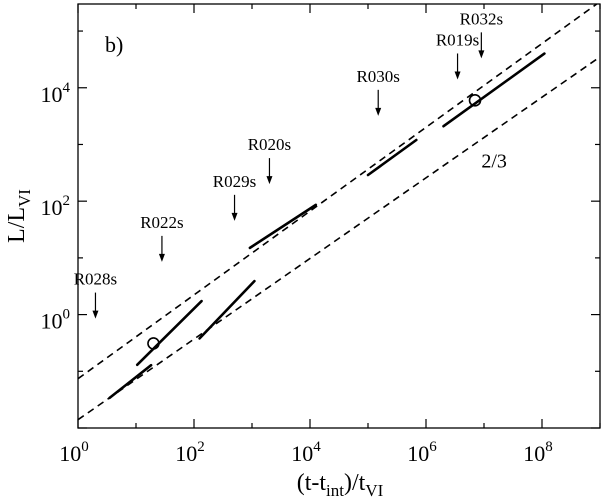 This screenshot has height=500, width=604. Describe the element at coordinates (457, 39) in the screenshot. I see `annotation-label: R019s` at that location.